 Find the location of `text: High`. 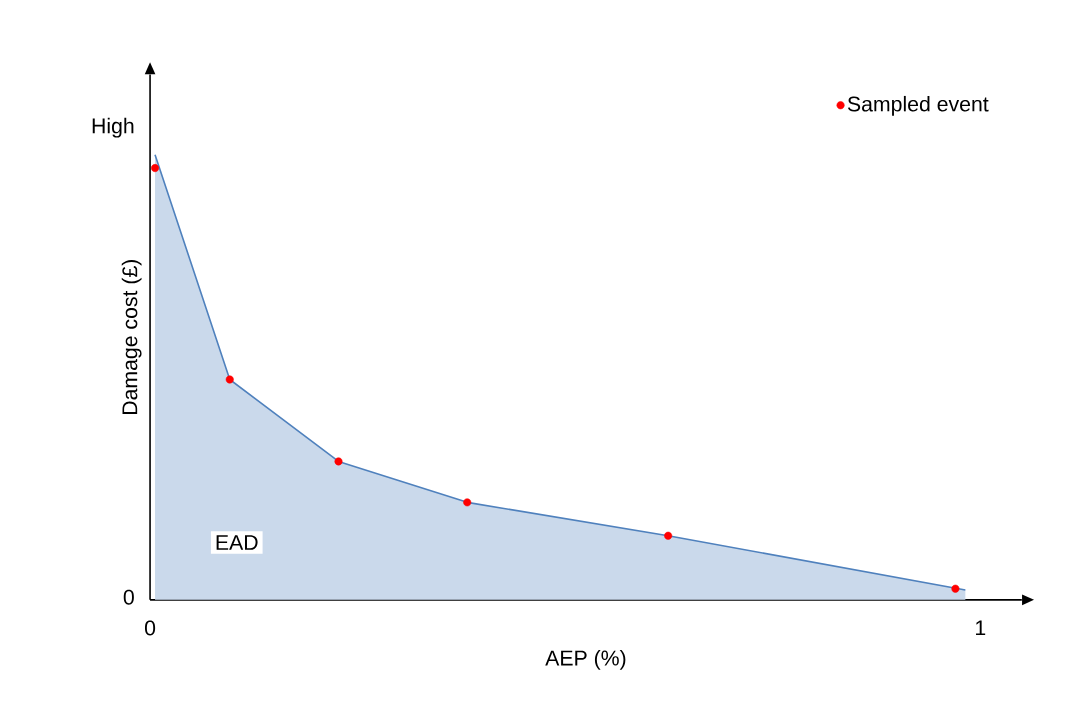

text: High is located at coordinates (113, 127).